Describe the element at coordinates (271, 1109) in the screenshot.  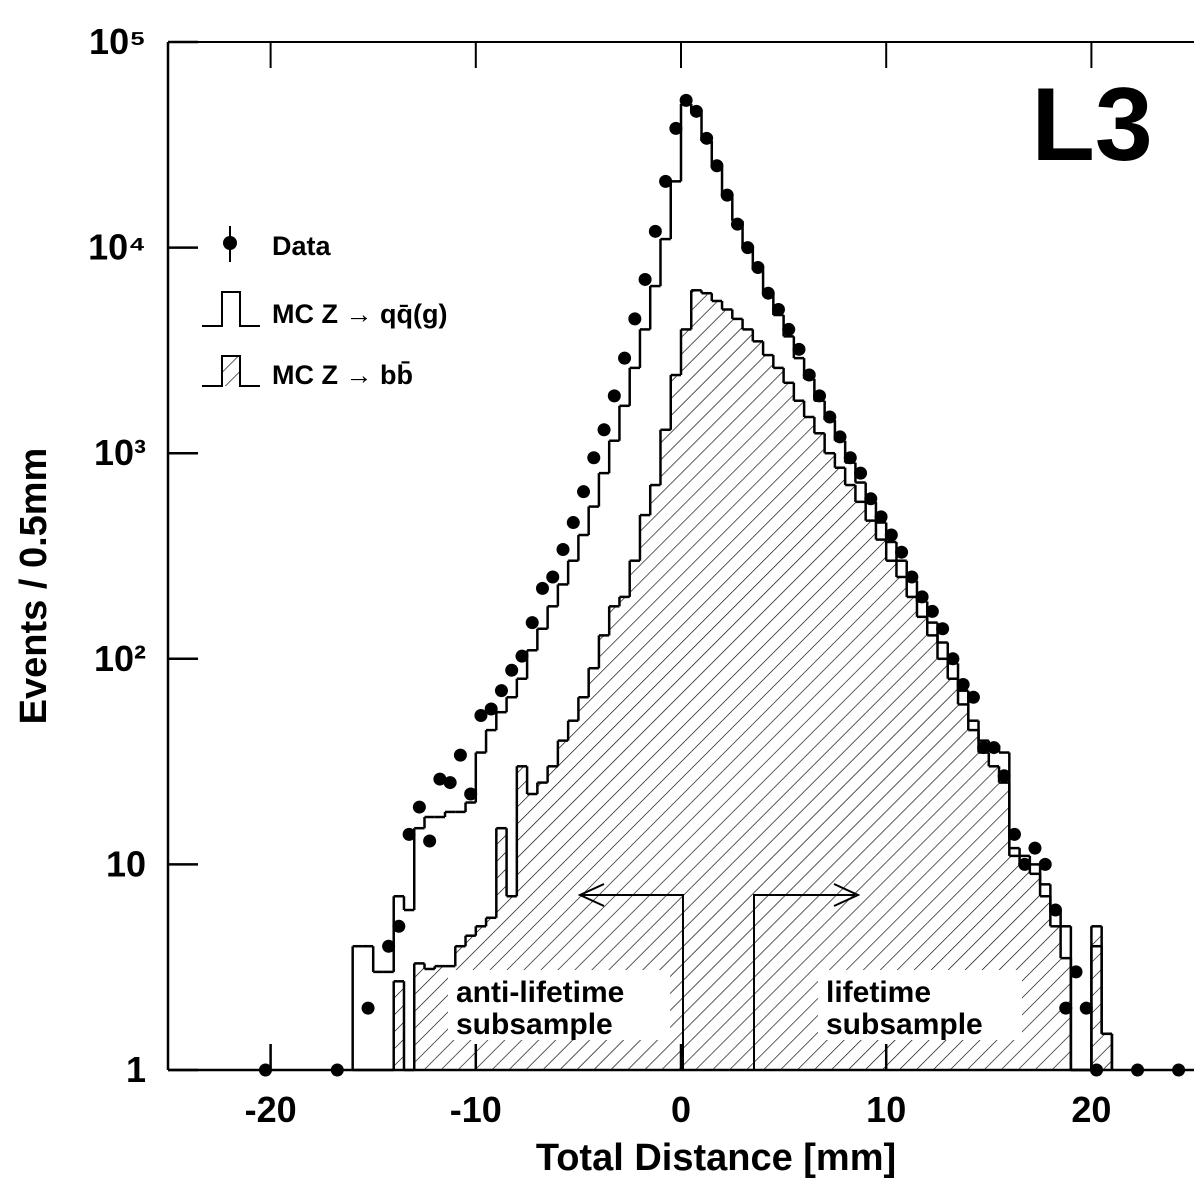
I see `x-tick-label: -20` at that location.